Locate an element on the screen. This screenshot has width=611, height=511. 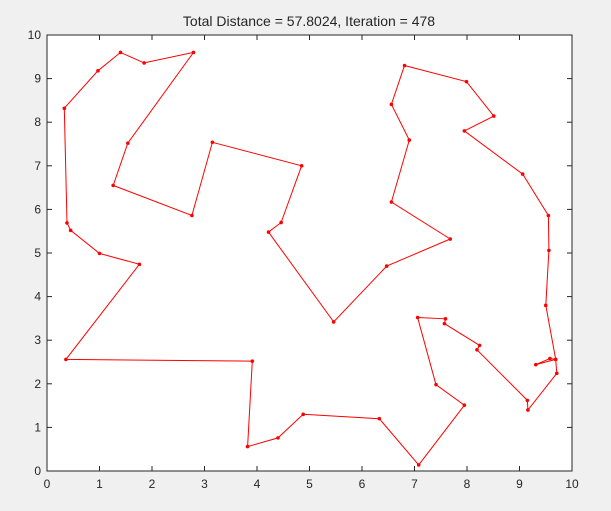
x-tick-label: 3 is located at coordinates (204, 484).